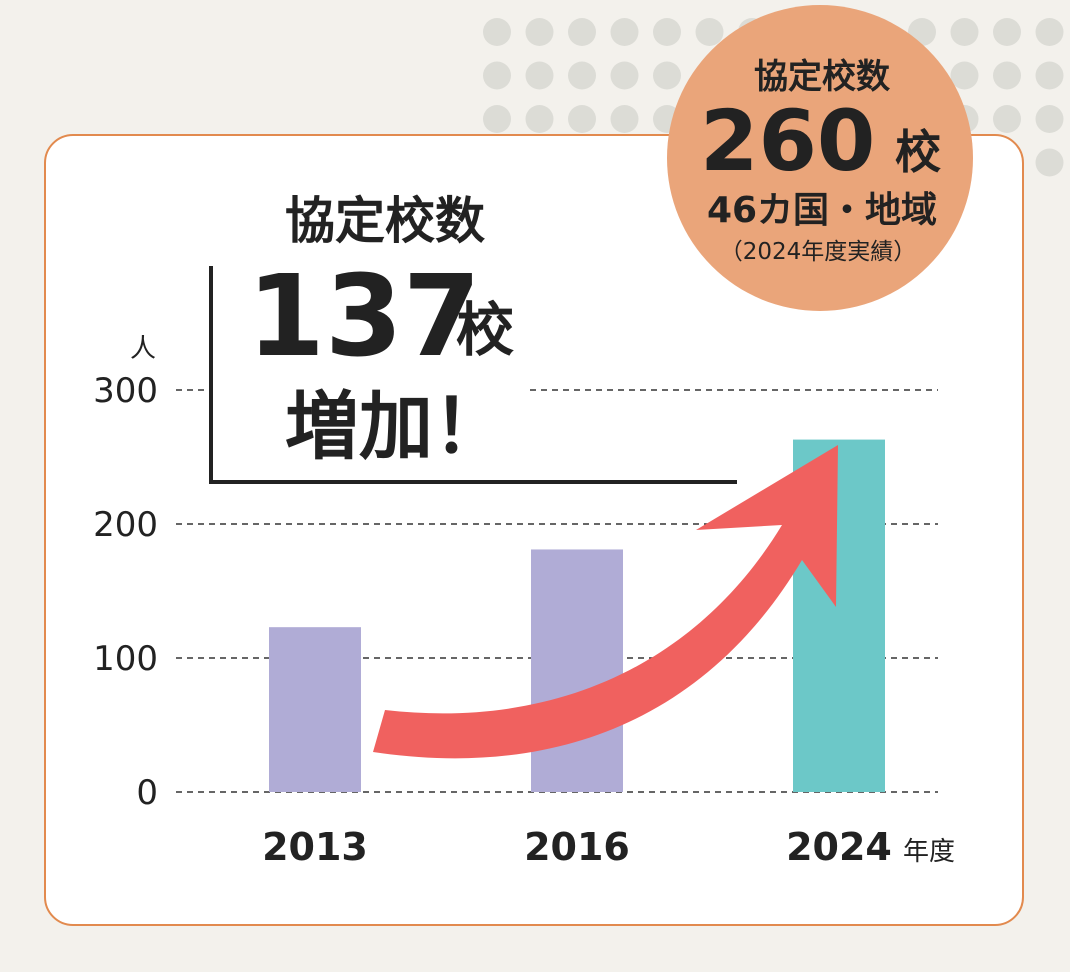 This screenshot has height=972, width=1070. Describe the element at coordinates (143, 349) in the screenshot. I see `y-axis-unit-label: 人` at that location.